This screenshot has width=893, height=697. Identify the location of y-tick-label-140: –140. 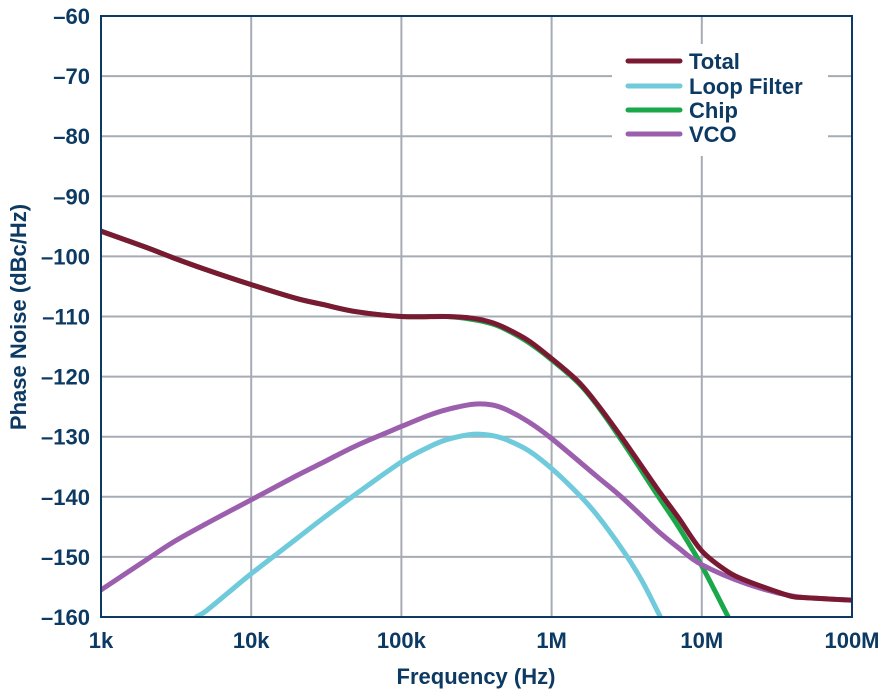
(65, 497).